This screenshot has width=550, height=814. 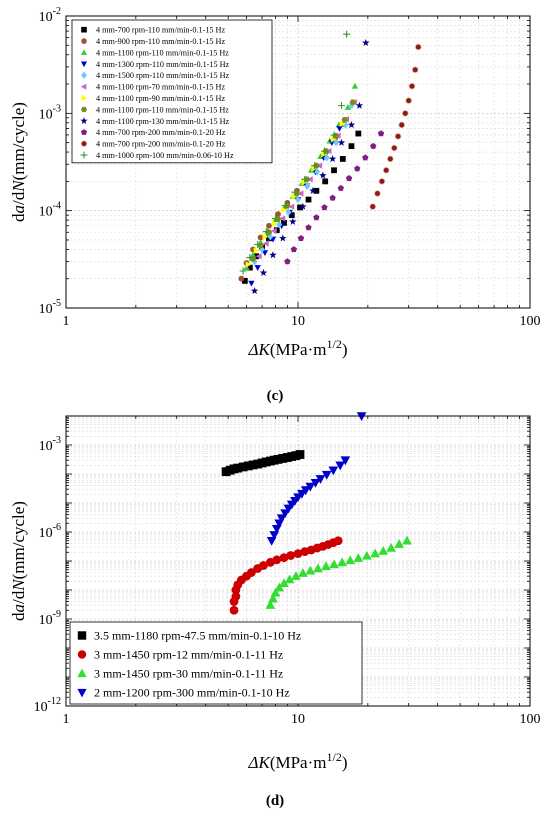 What do you see at coordinates (163, 64) in the screenshot?
I see `panel-c-legend-label: 4 mm-1300 rpm-110 mm/min-0.1-15 Hz` at bounding box center [163, 64].